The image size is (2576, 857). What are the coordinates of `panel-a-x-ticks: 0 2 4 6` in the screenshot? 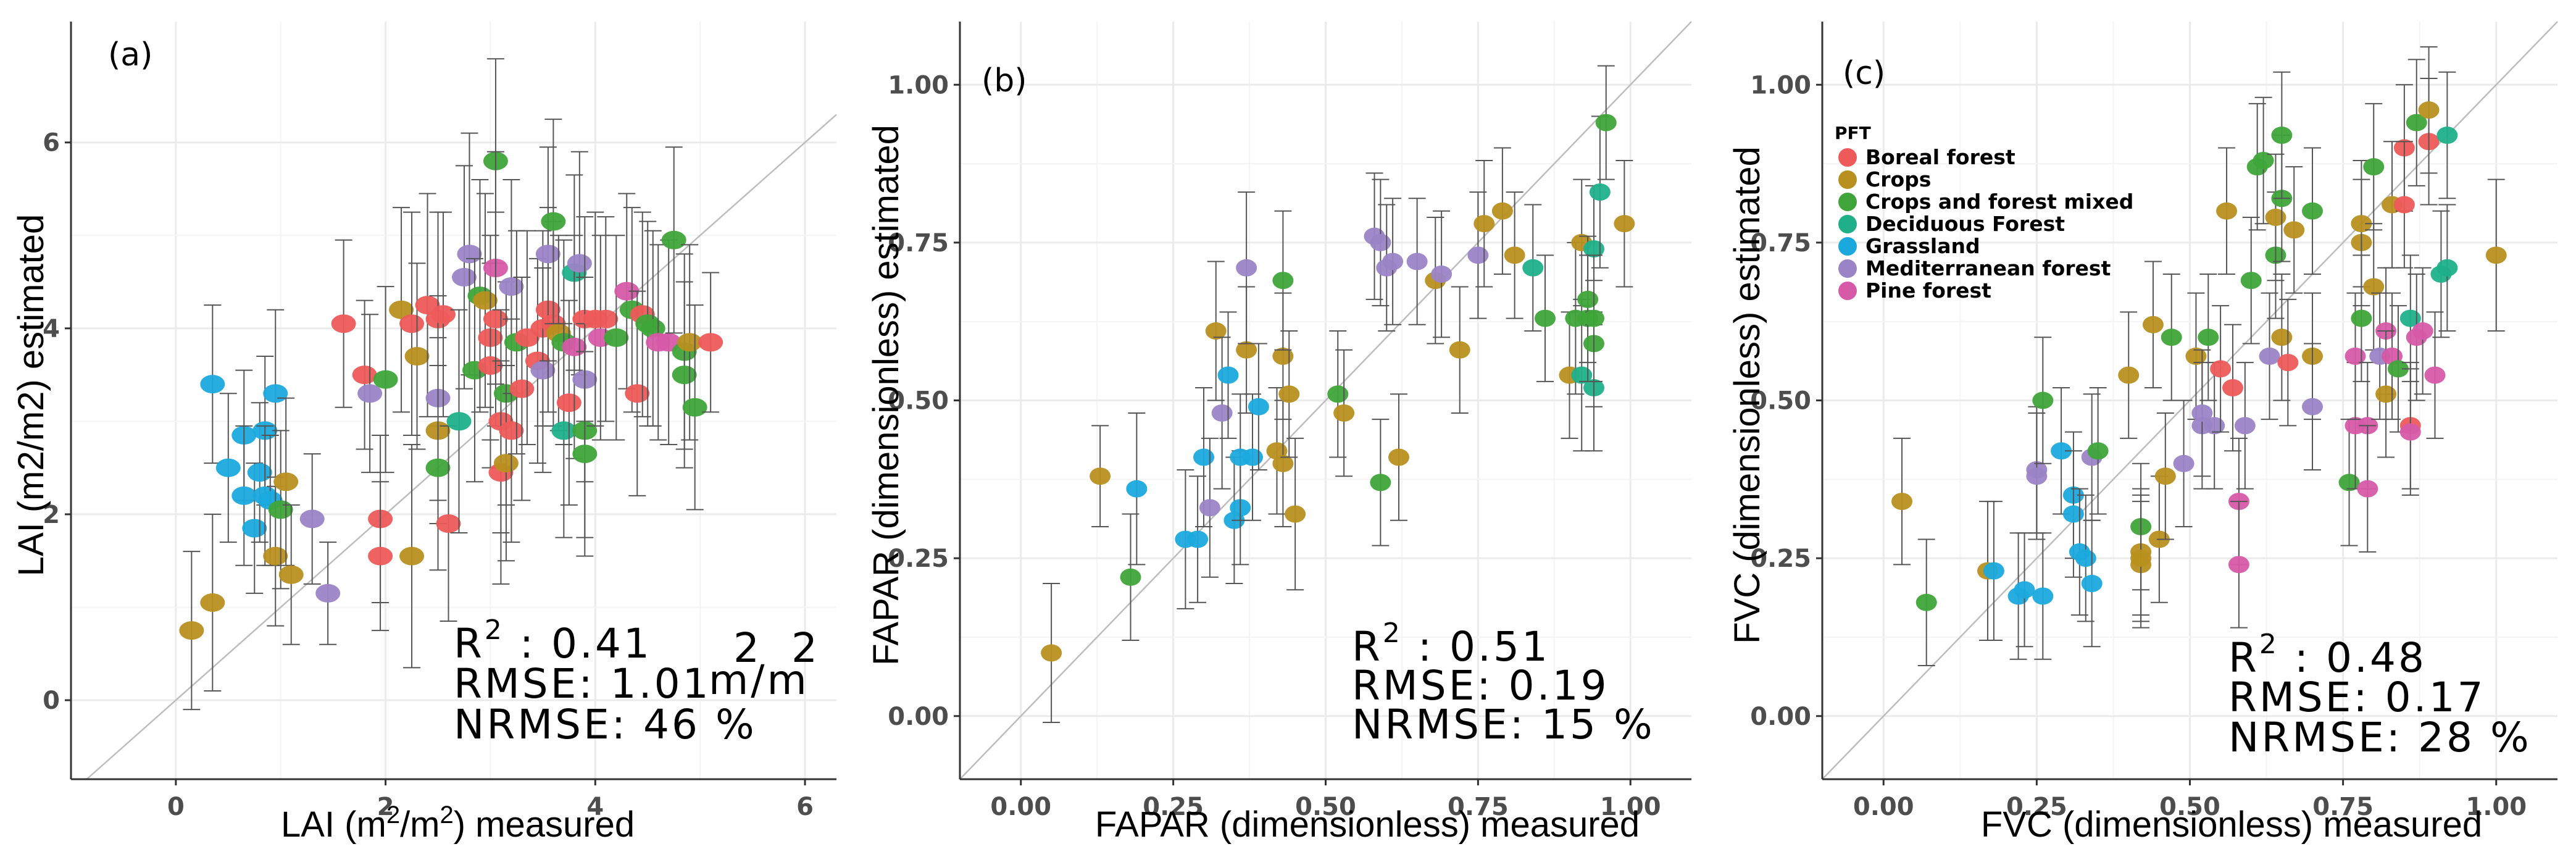 It's located at (490, 800).